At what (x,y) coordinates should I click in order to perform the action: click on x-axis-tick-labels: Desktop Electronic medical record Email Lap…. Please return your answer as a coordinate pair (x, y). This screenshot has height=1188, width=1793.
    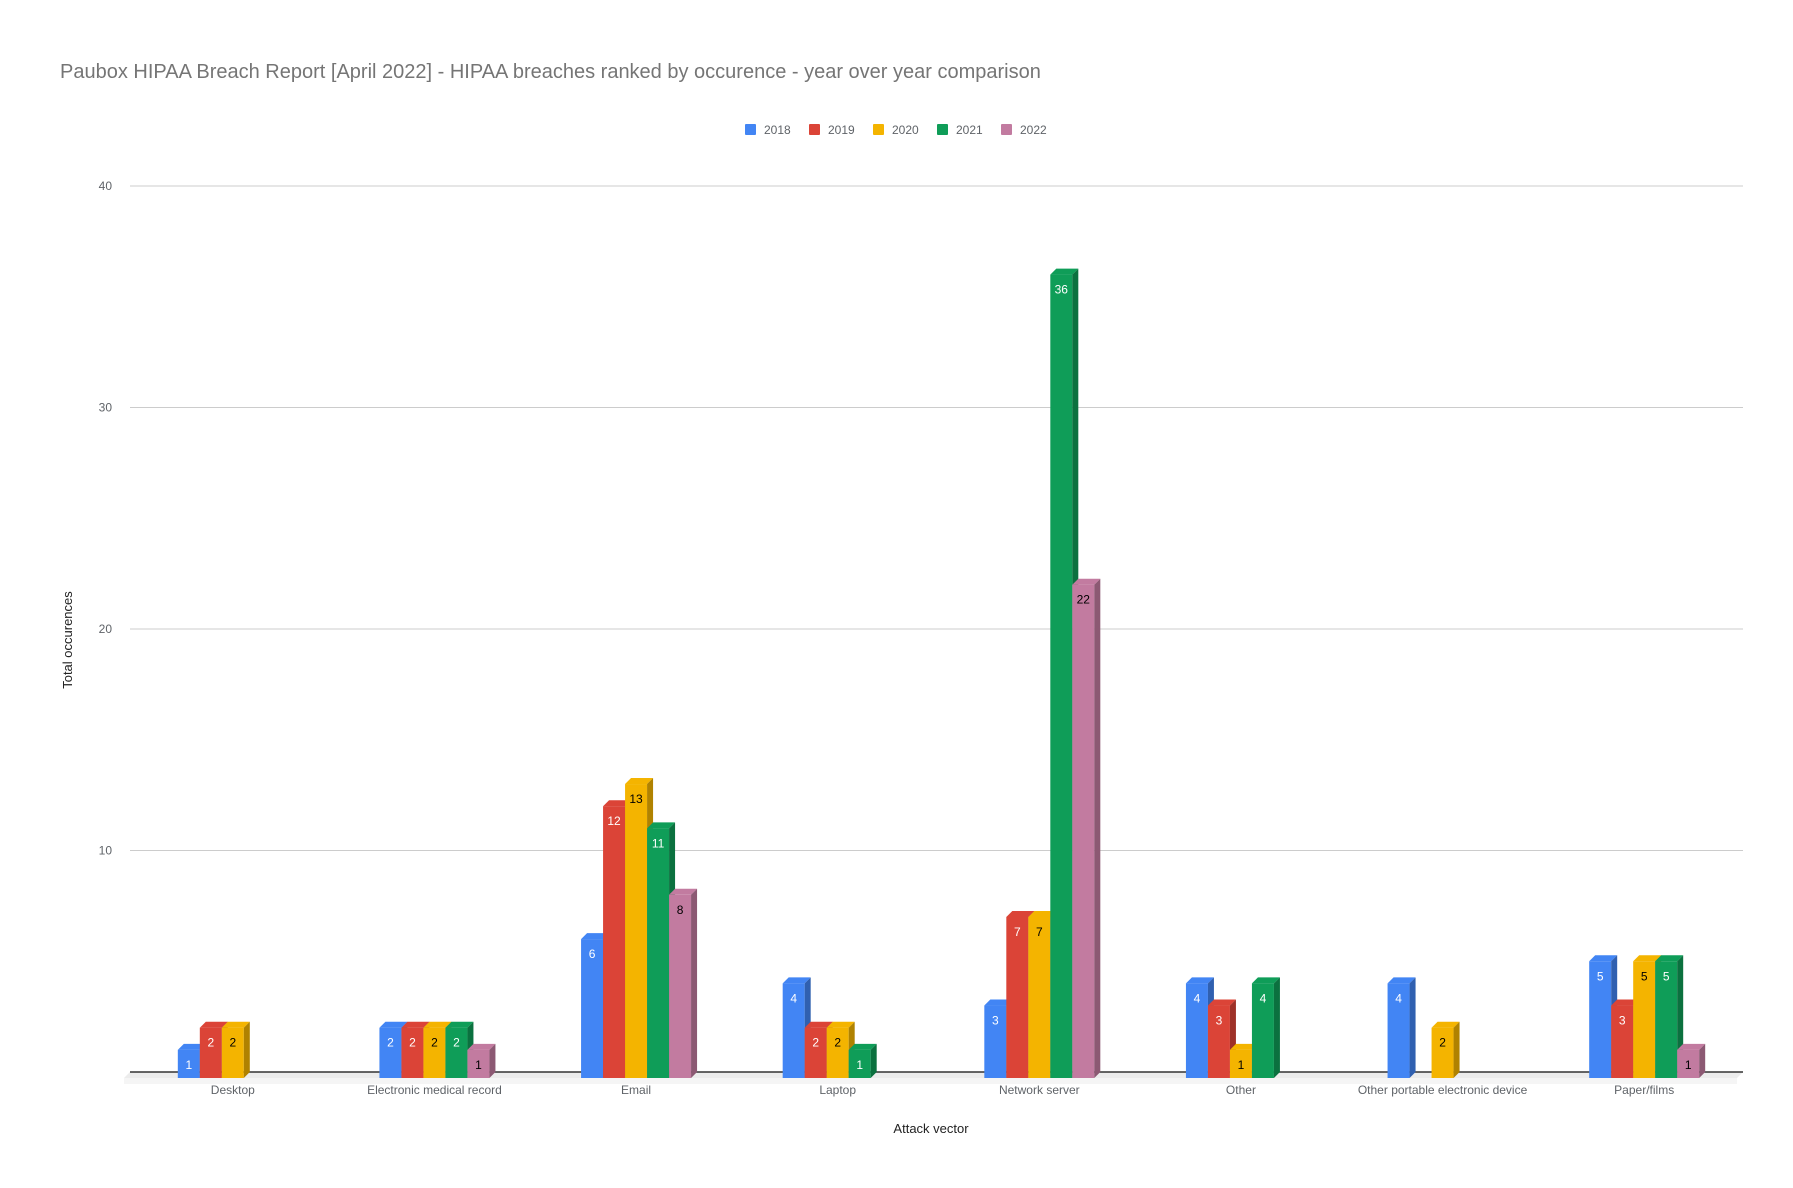
    Looking at the image, I should click on (942, 1090).